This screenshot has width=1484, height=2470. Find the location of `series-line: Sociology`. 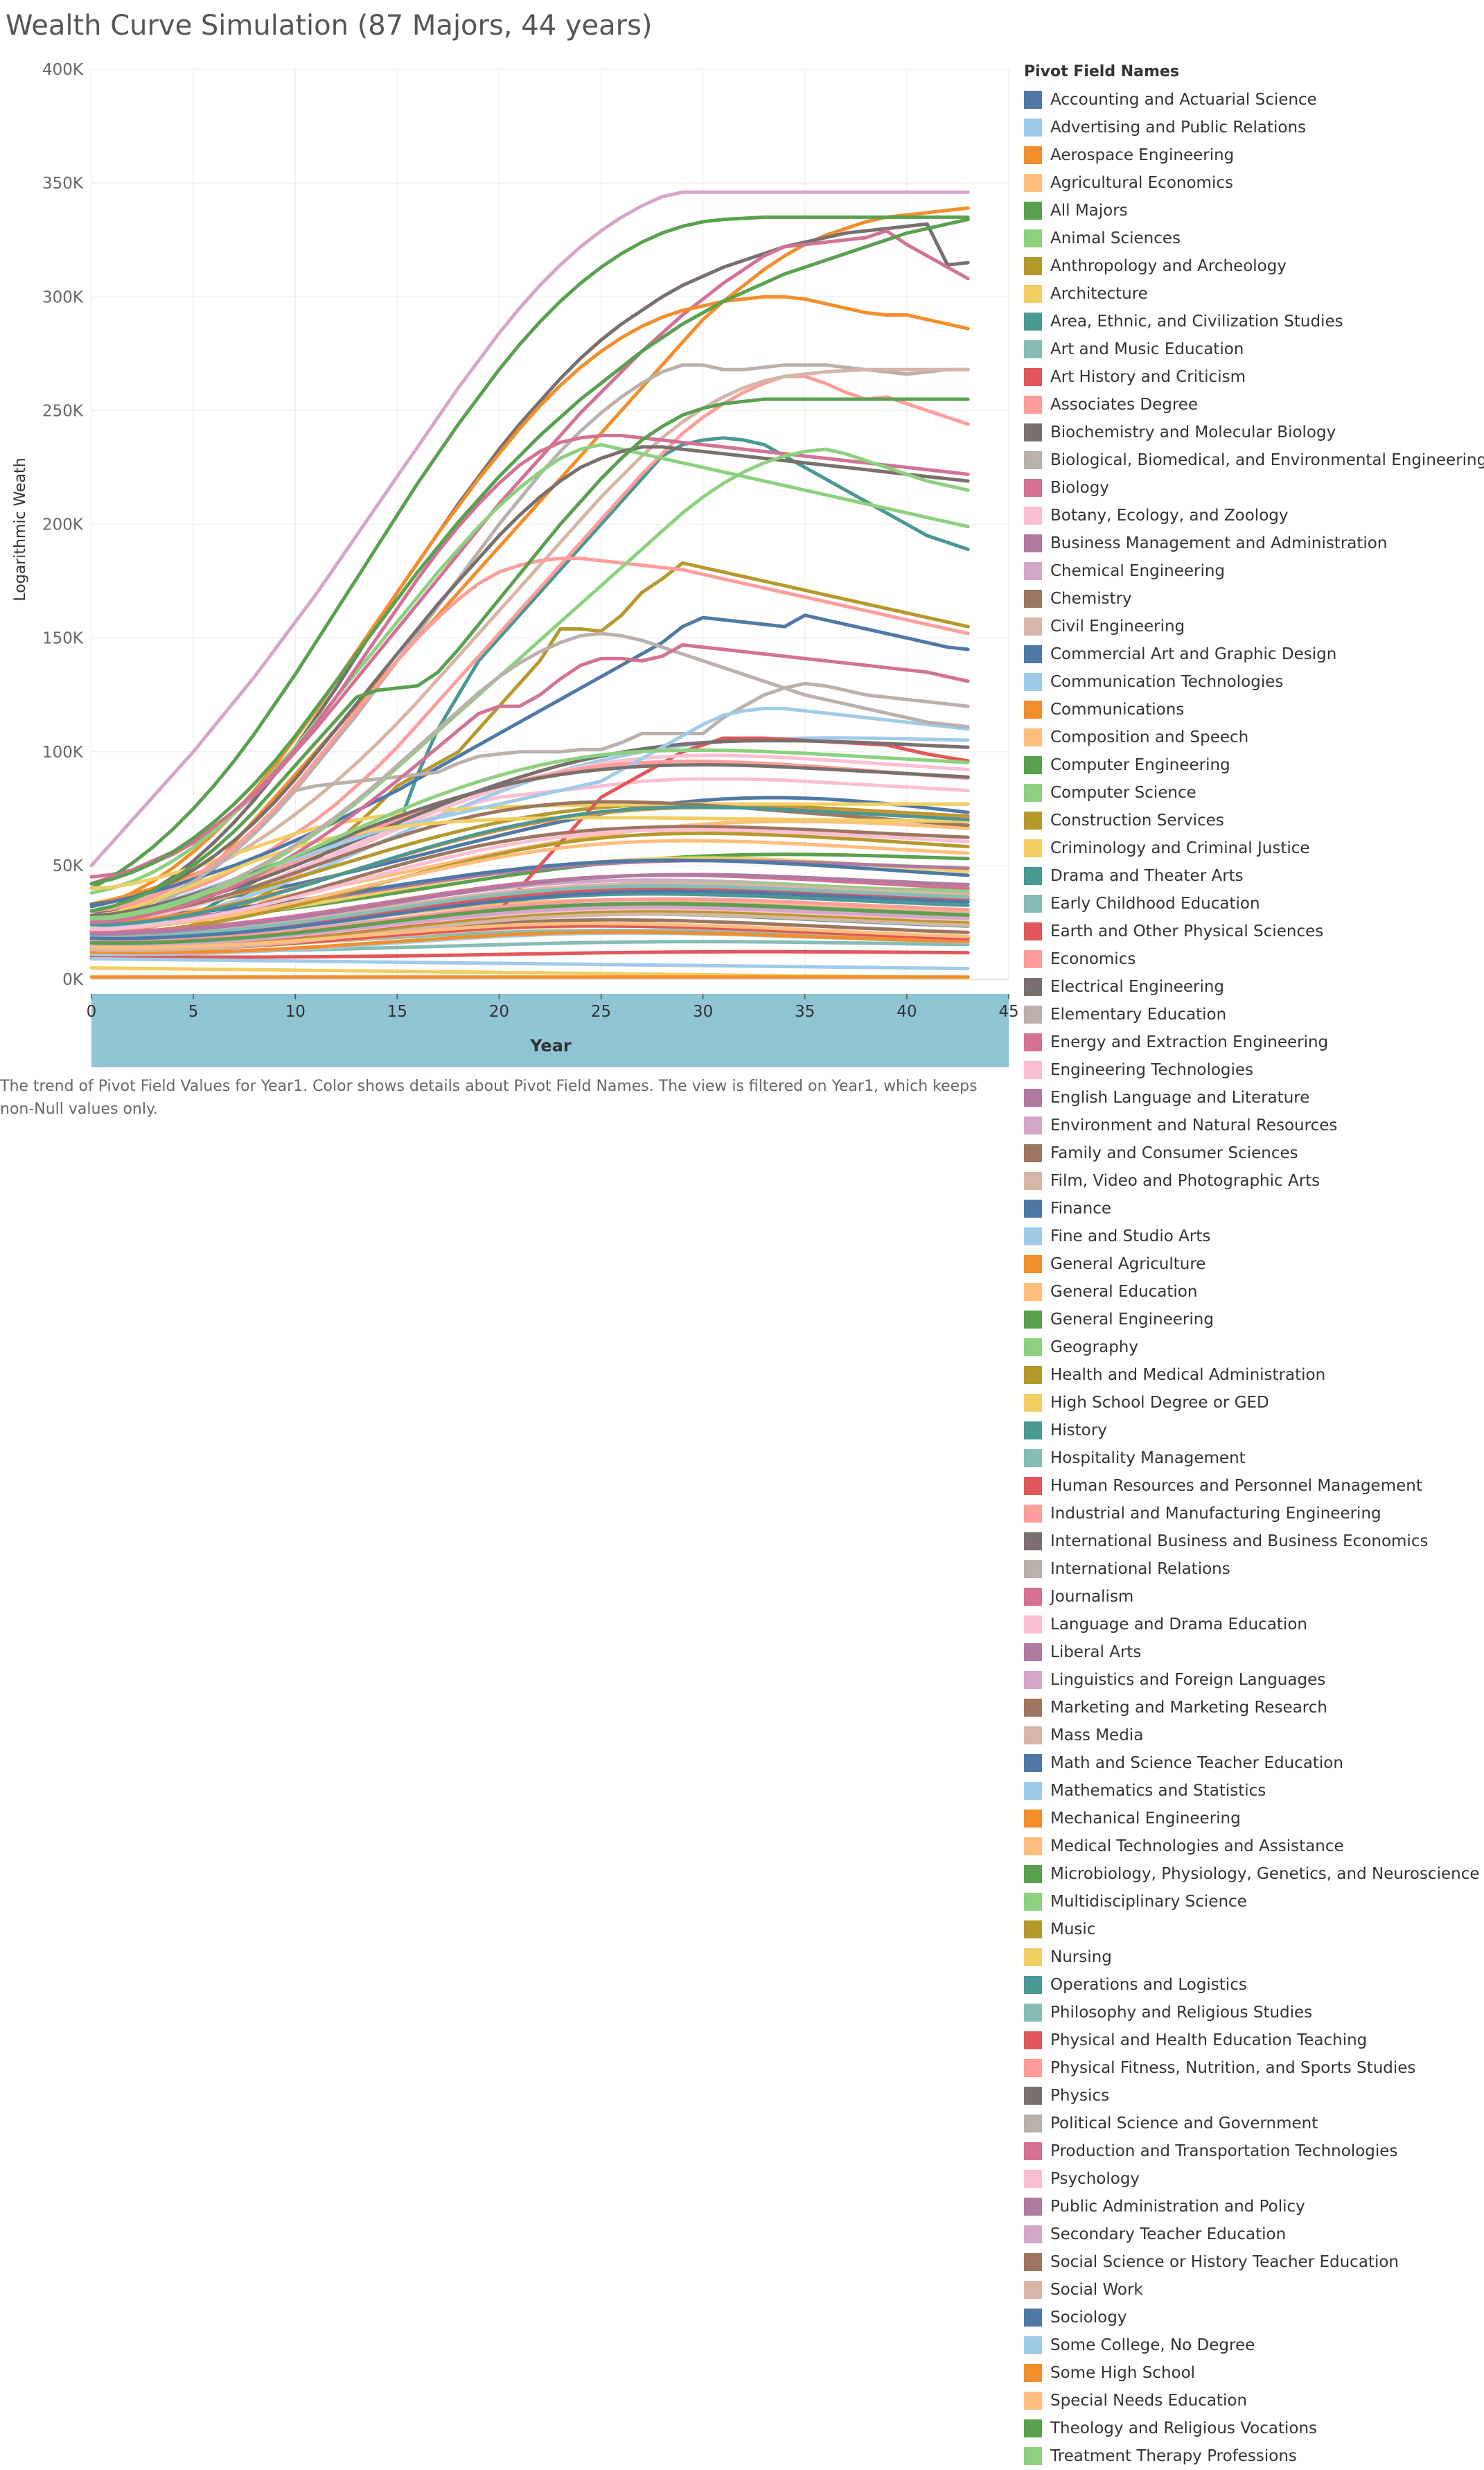

series-line: Sociology is located at coordinates (529, 915).